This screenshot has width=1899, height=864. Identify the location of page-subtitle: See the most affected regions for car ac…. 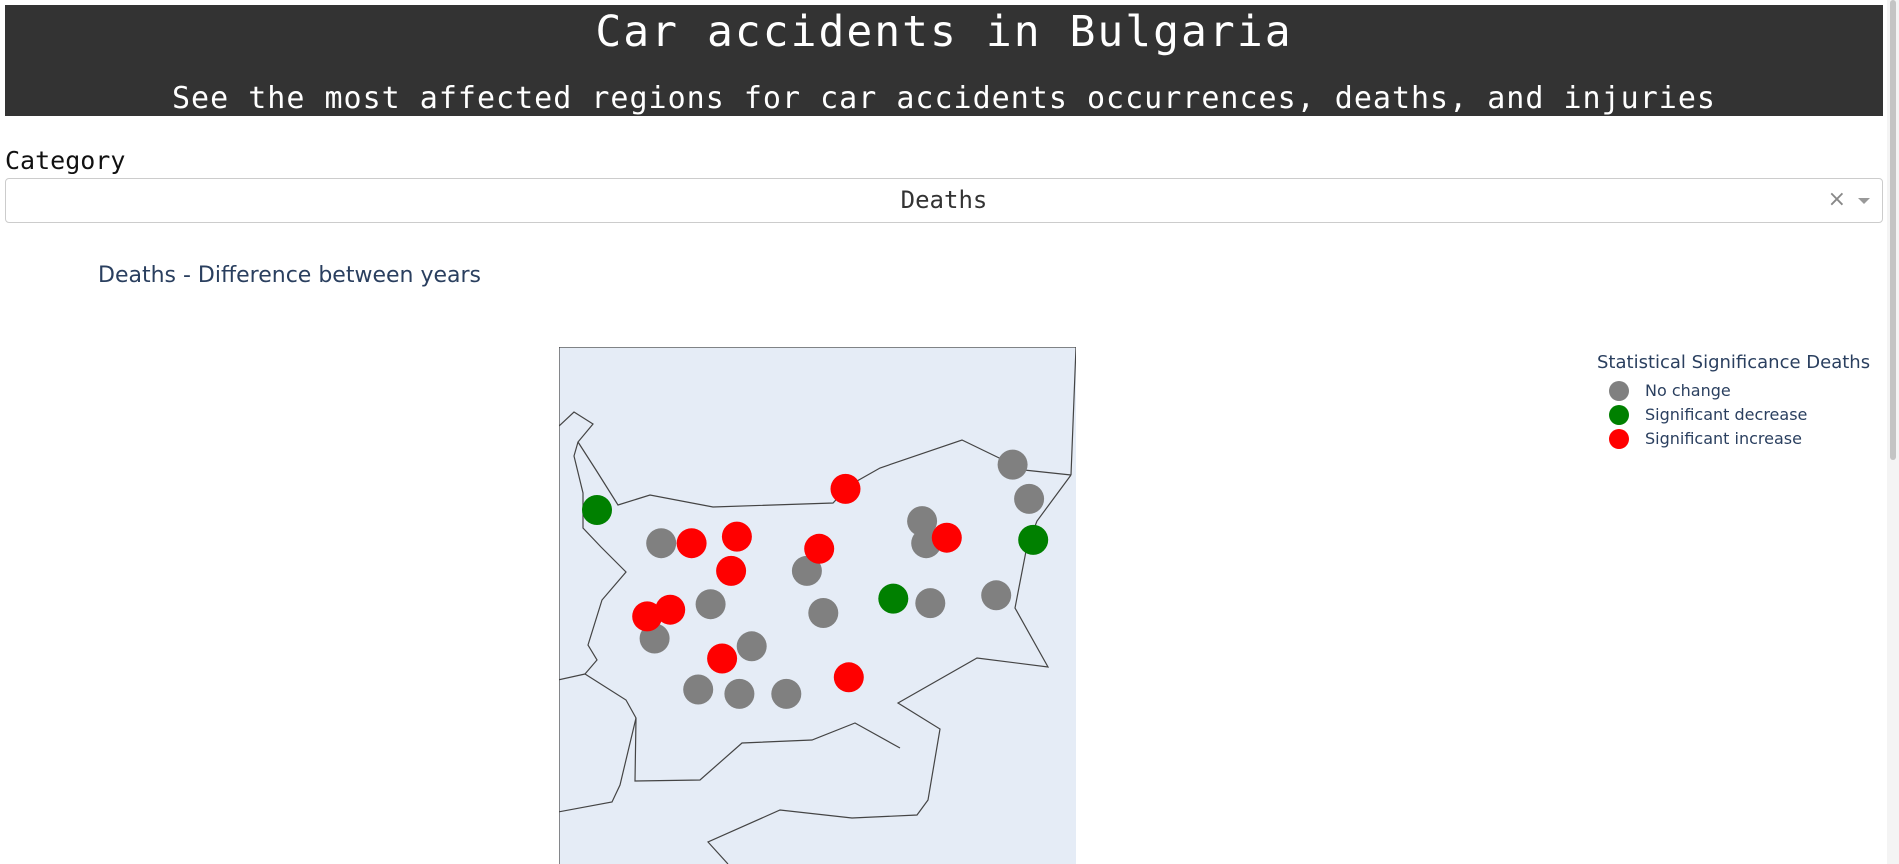
(944, 98).